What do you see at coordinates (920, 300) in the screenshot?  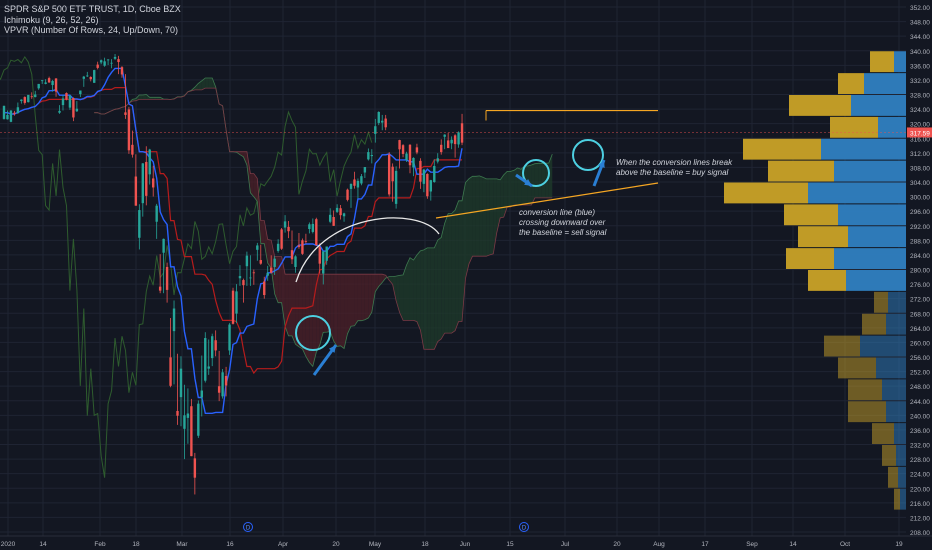 I see `price-tick-label: 272.00` at bounding box center [920, 300].